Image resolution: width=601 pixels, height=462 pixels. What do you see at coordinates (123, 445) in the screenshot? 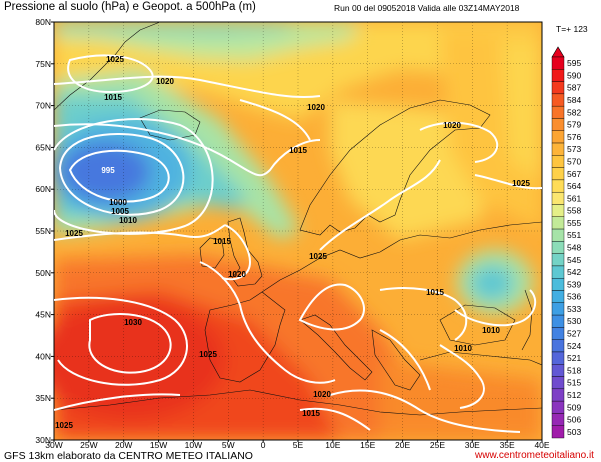
I see `lon-label: 20W` at bounding box center [123, 445].